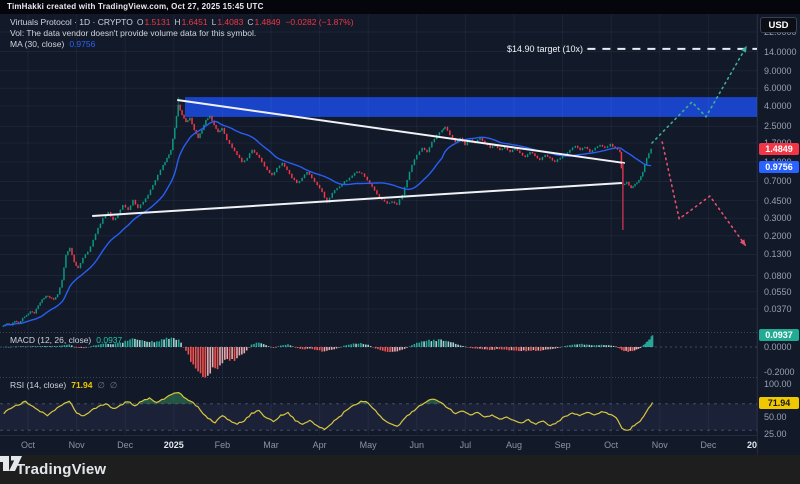  I want to click on tradingview-wordmark: TradingView, so click(61, 469).